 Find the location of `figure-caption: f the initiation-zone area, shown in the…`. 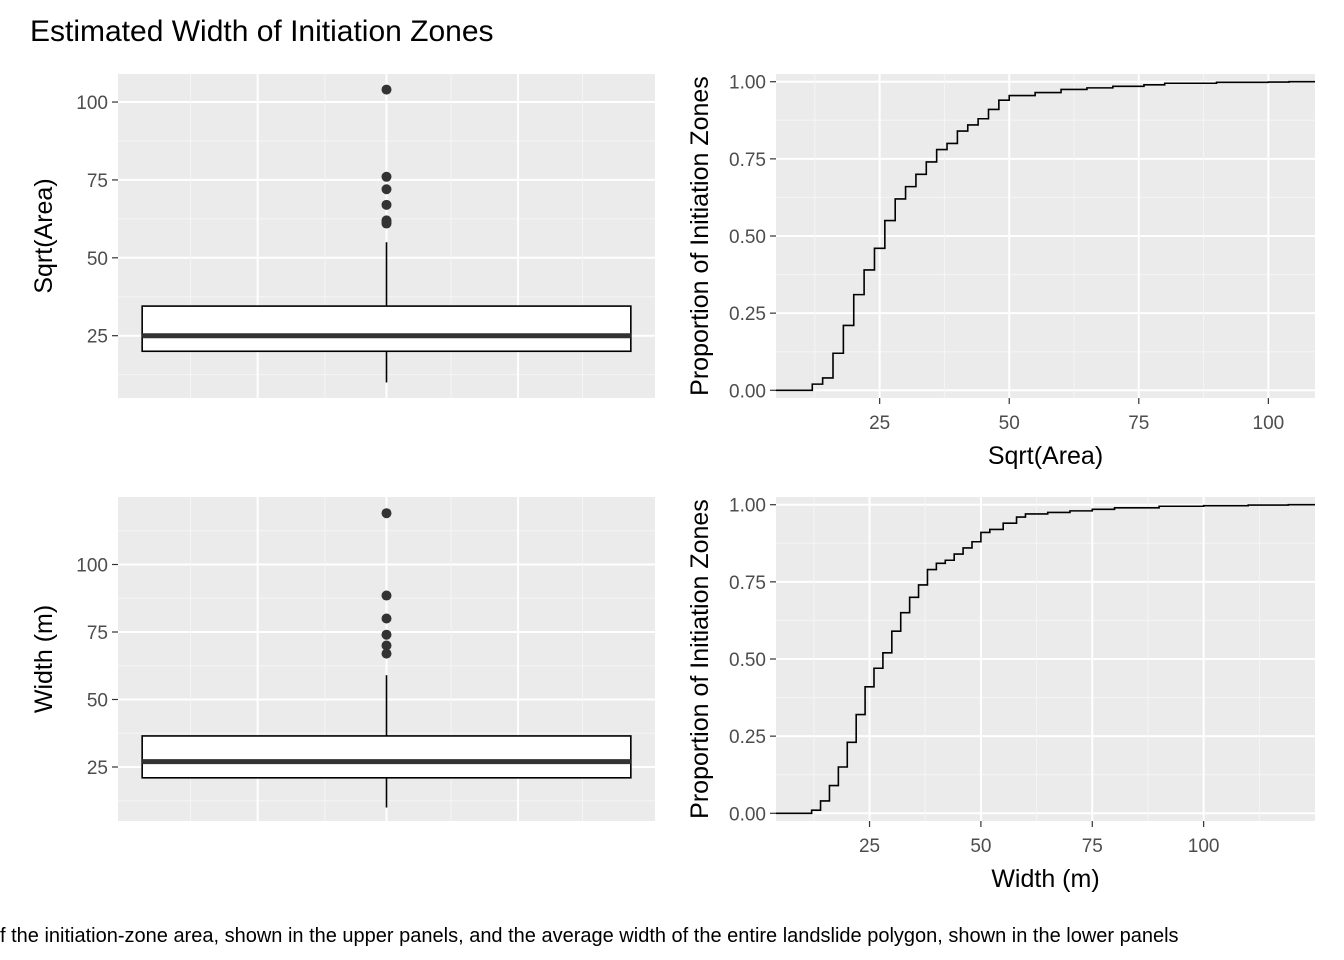

figure-caption: f the initiation-zone area, shown in the… is located at coordinates (589, 936).